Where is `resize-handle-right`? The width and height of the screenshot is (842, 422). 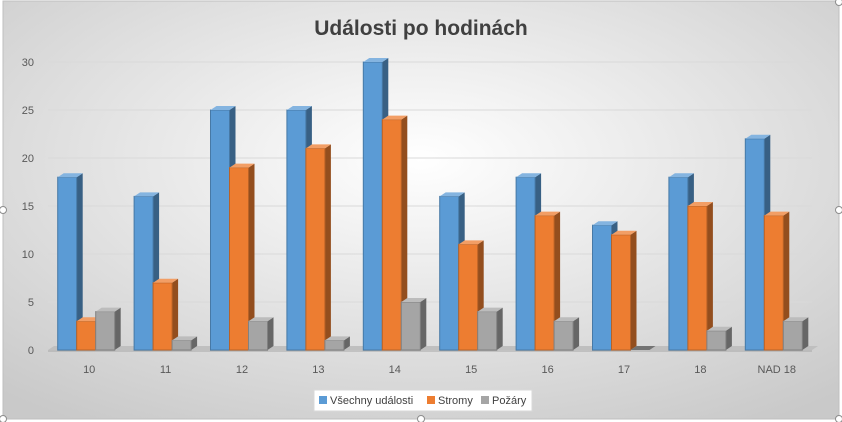
resize-handle-right is located at coordinates (838, 210).